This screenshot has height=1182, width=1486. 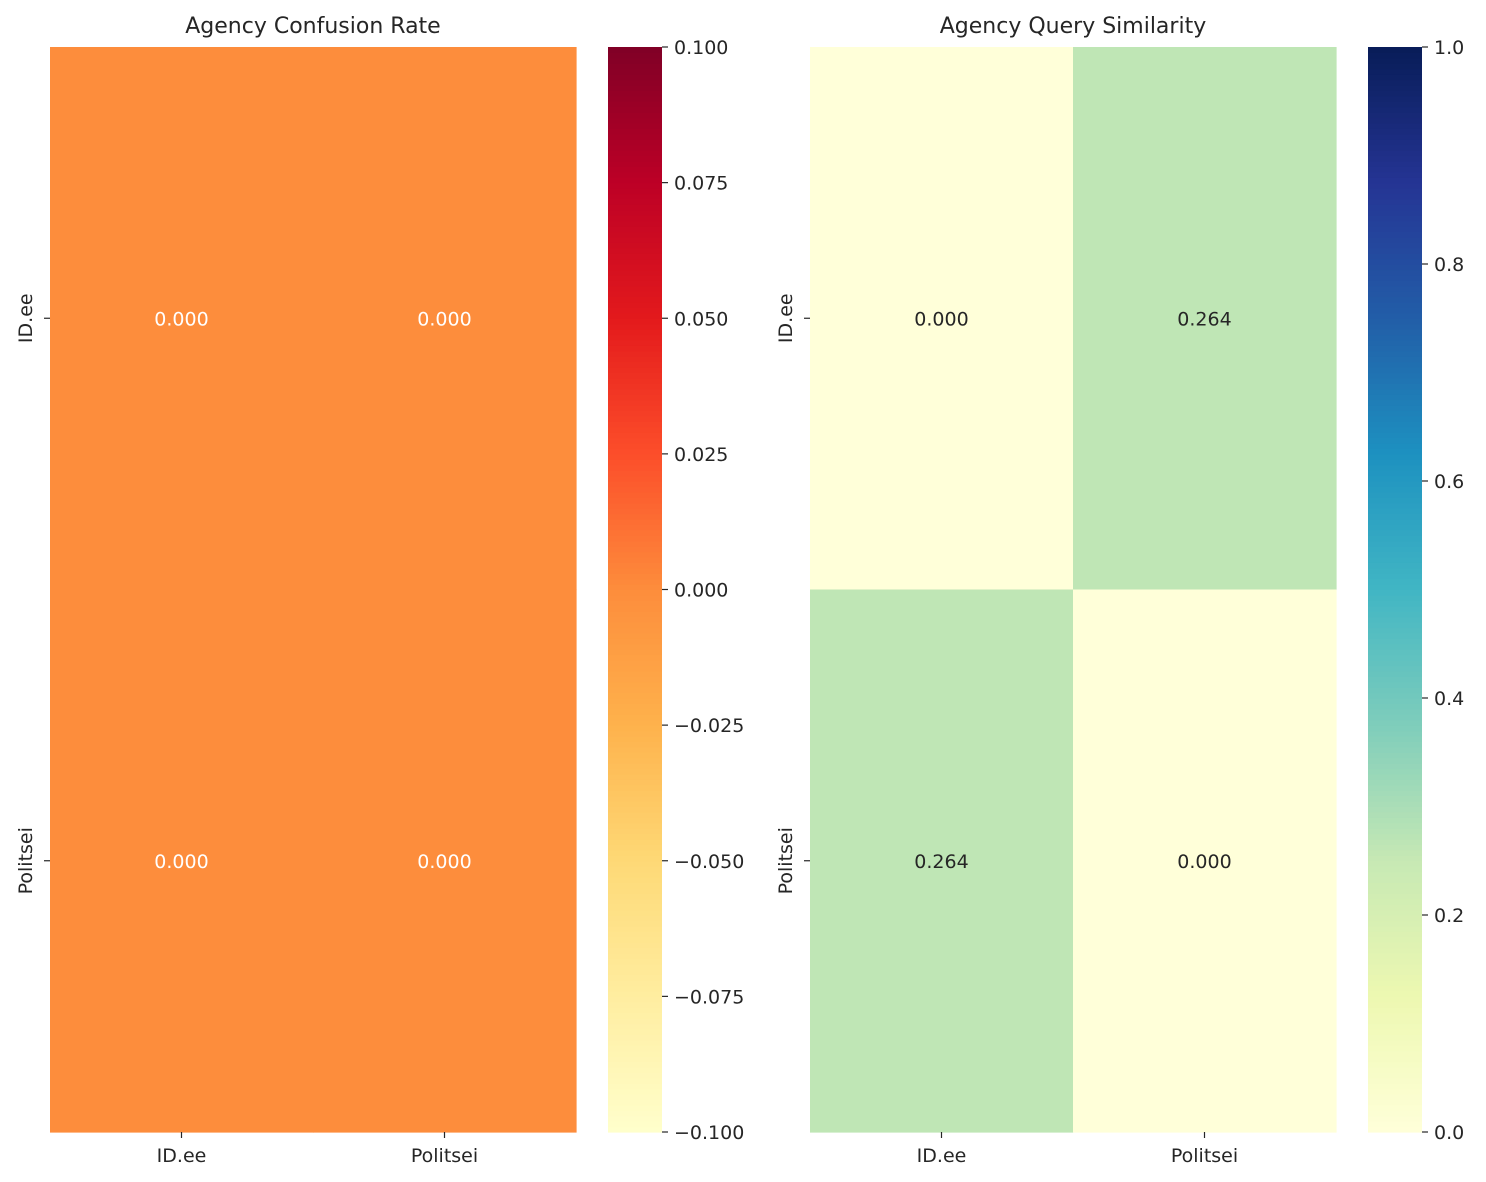 What do you see at coordinates (182, 1156) in the screenshot?
I see `col-tick-label: ID.ee` at bounding box center [182, 1156].